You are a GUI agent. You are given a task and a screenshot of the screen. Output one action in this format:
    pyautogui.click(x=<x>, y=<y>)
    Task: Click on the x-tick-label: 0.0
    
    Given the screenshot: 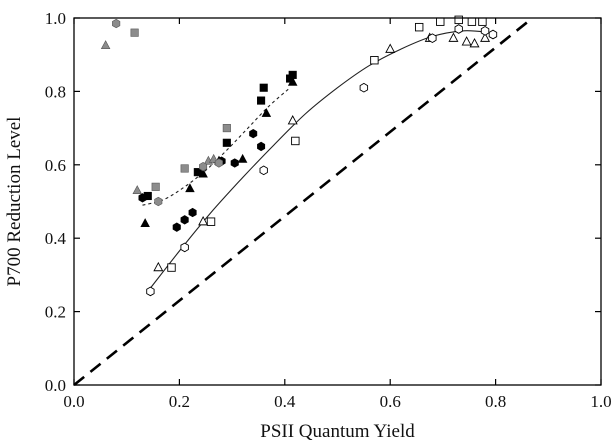 What is the action you would take?
    pyautogui.click(x=73, y=401)
    